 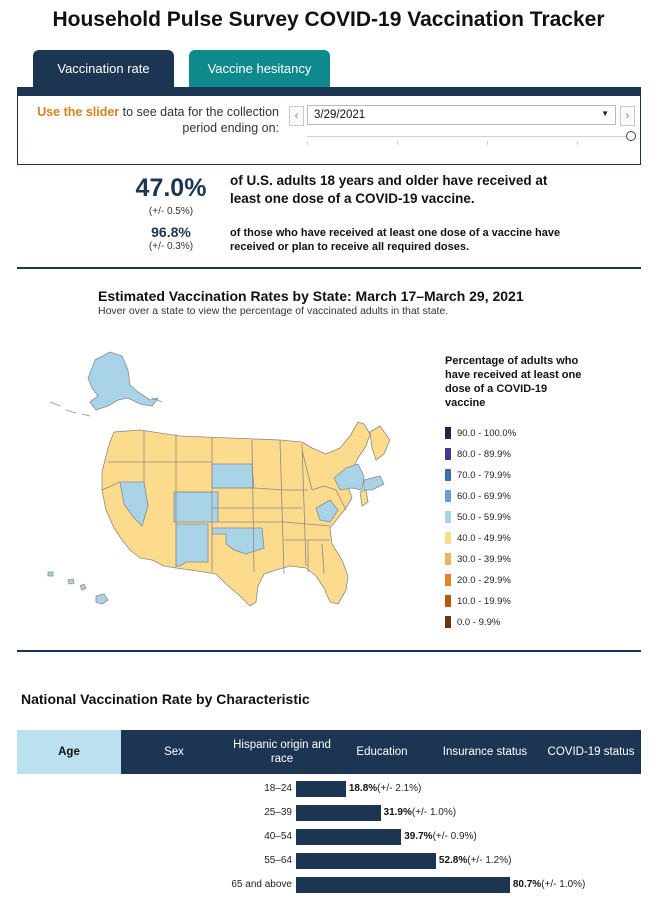 I want to click on national-rate-value: 47.0%, so click(x=171, y=188).